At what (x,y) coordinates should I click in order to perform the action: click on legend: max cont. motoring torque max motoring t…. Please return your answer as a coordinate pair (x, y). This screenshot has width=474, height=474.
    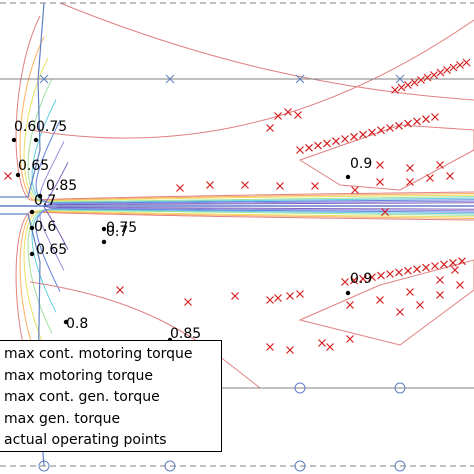
    Looking at the image, I should click on (111, 396).